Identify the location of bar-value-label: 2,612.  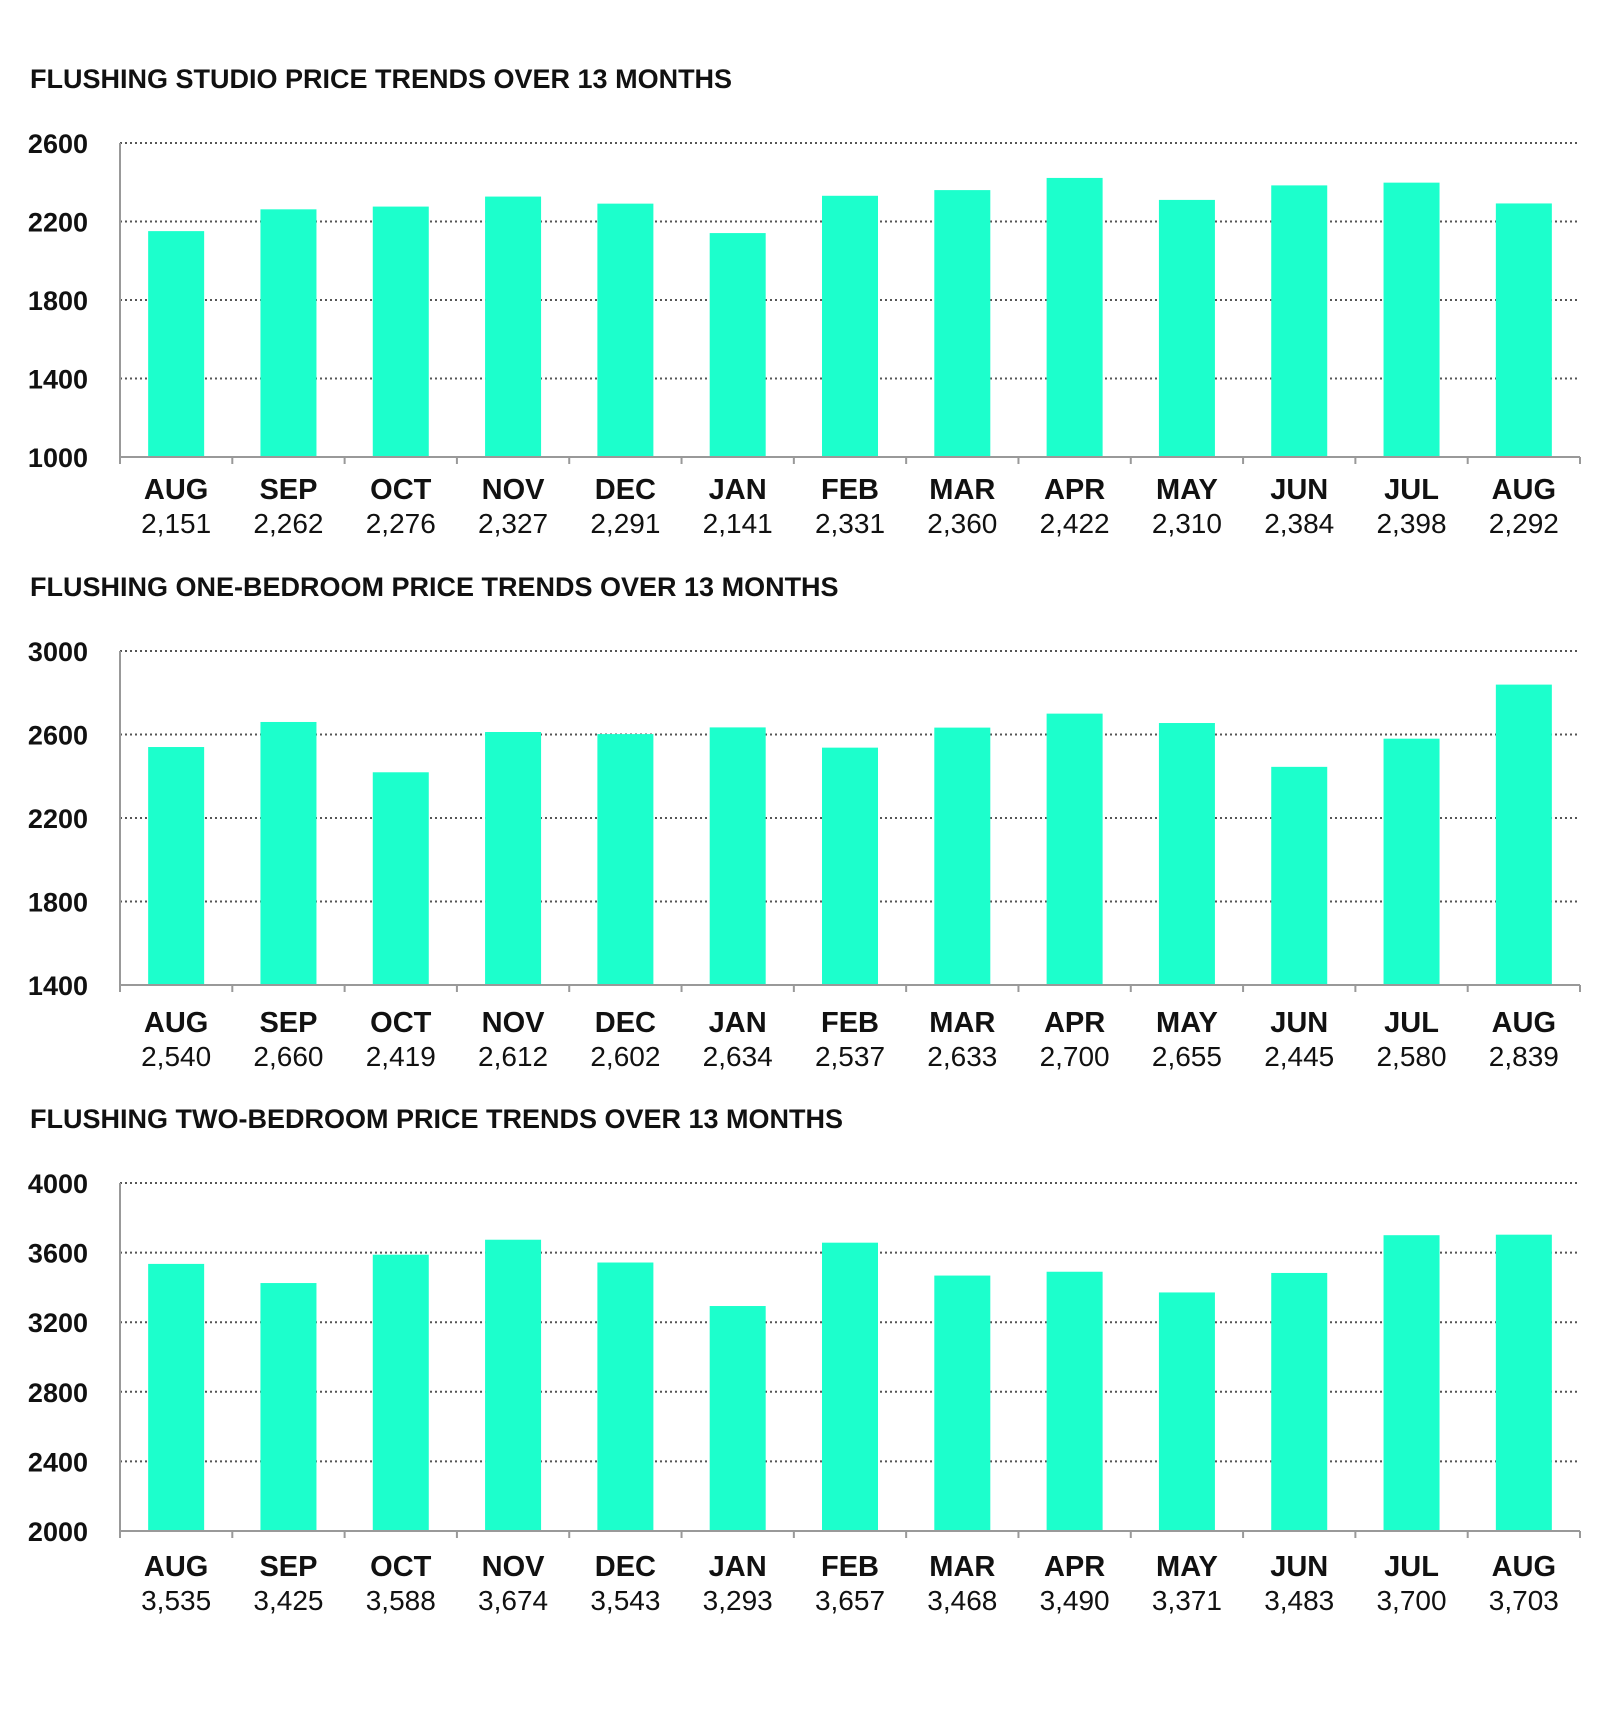
(513, 1056).